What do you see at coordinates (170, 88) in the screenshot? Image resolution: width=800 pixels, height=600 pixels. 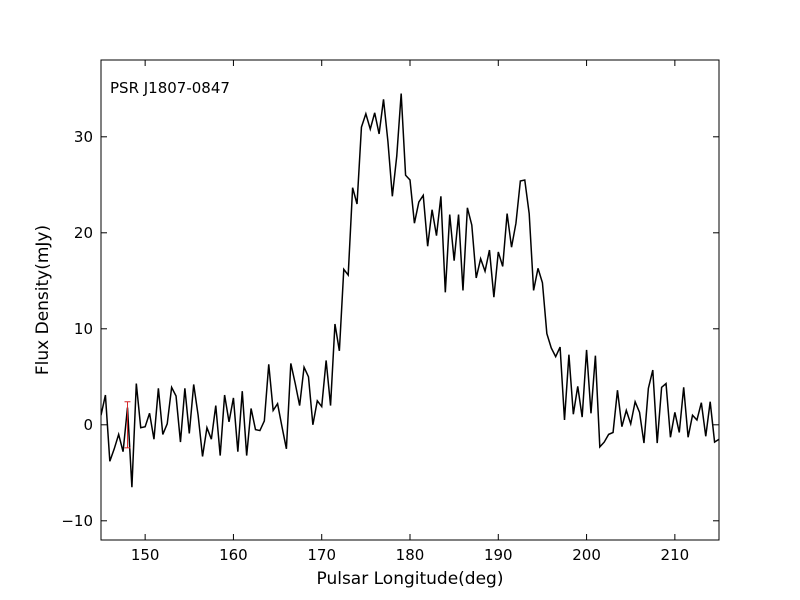 I see `annotation: PSR J1807-0847` at bounding box center [170, 88].